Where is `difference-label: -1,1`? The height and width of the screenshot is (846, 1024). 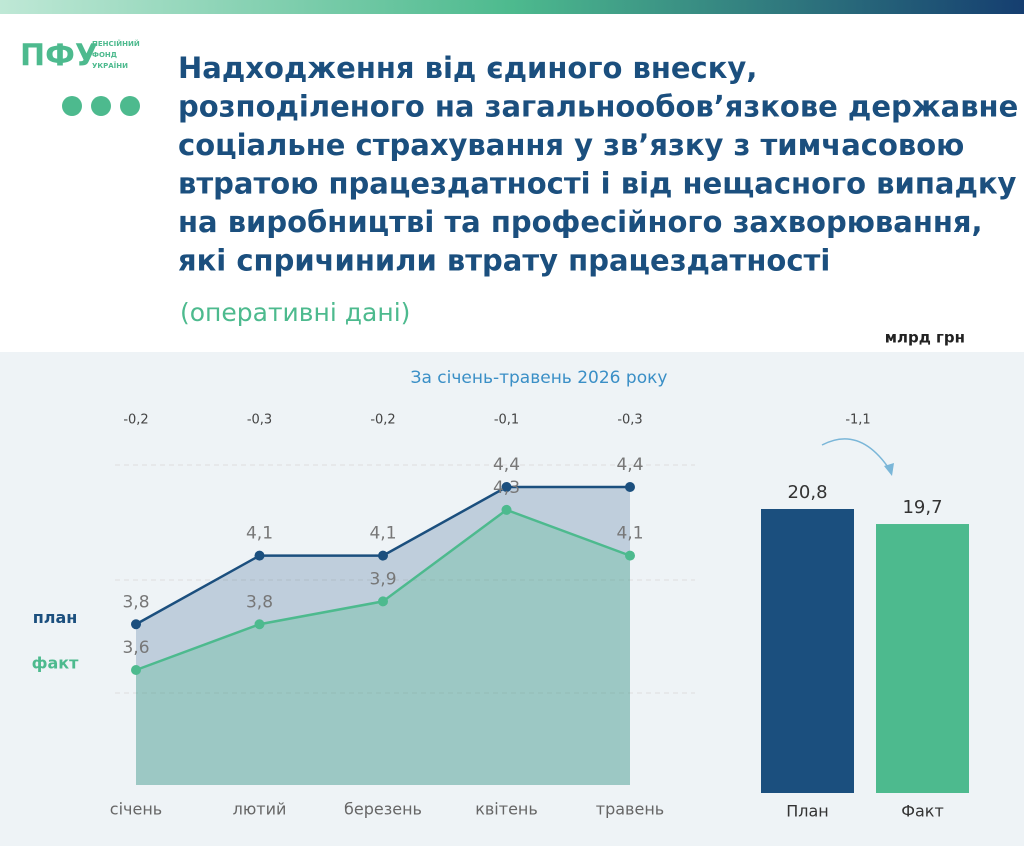 difference-label: -1,1 is located at coordinates (857, 420).